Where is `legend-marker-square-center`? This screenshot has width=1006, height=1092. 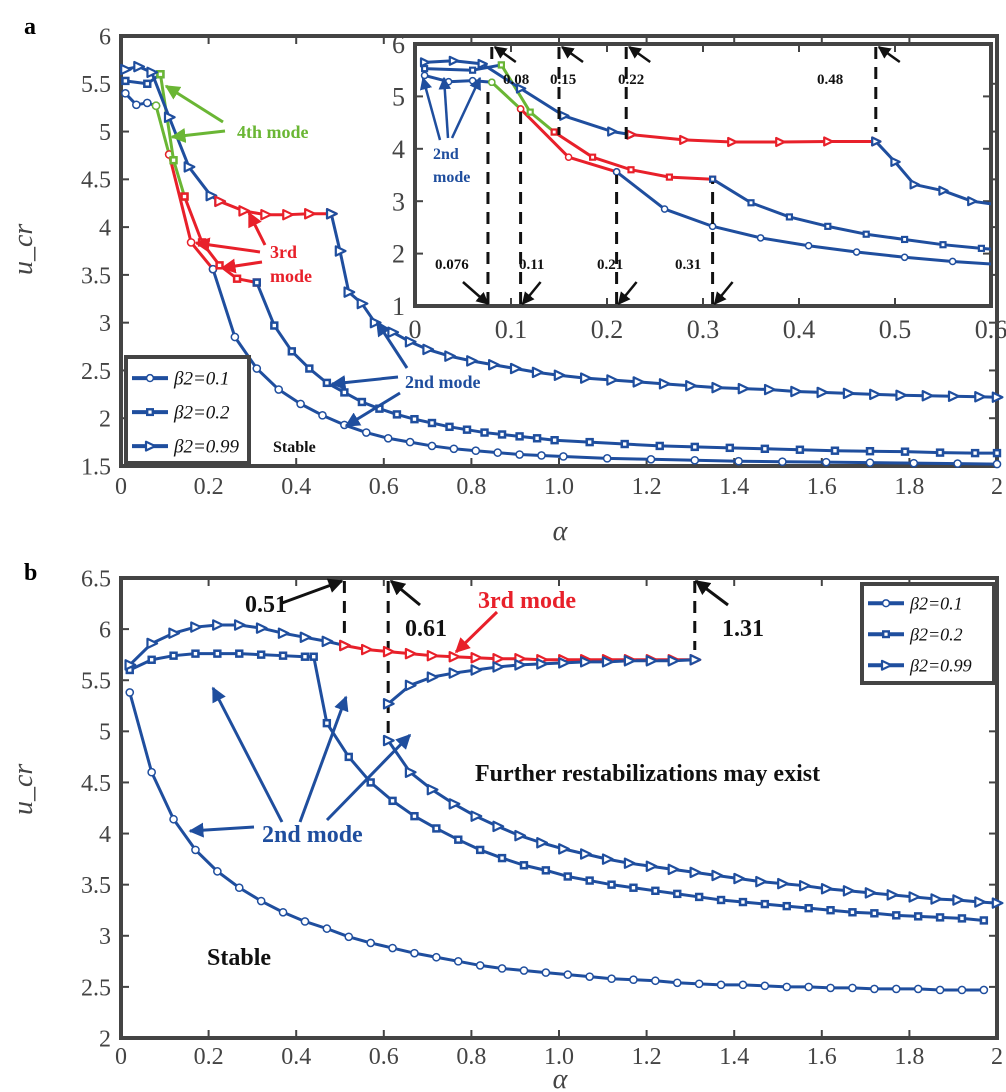
legend-marker-square-center is located at coordinates (886, 634).